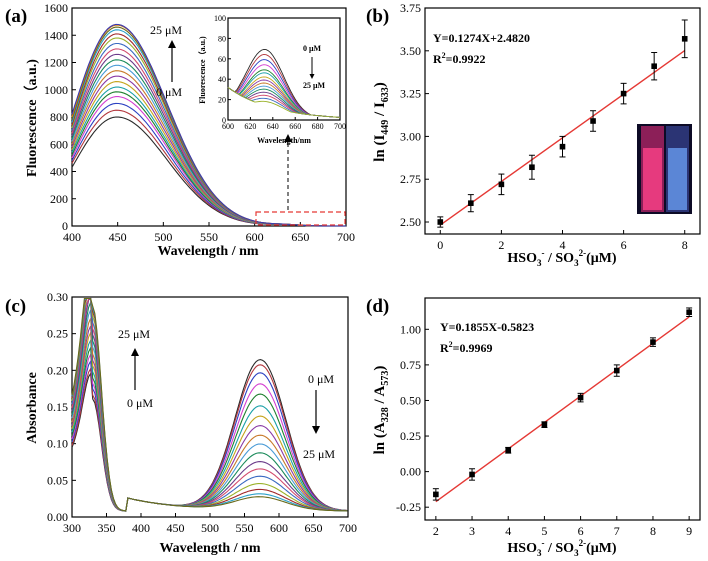 This screenshot has height=561, width=708. I want to click on panel-d-data-points, so click(562, 404).